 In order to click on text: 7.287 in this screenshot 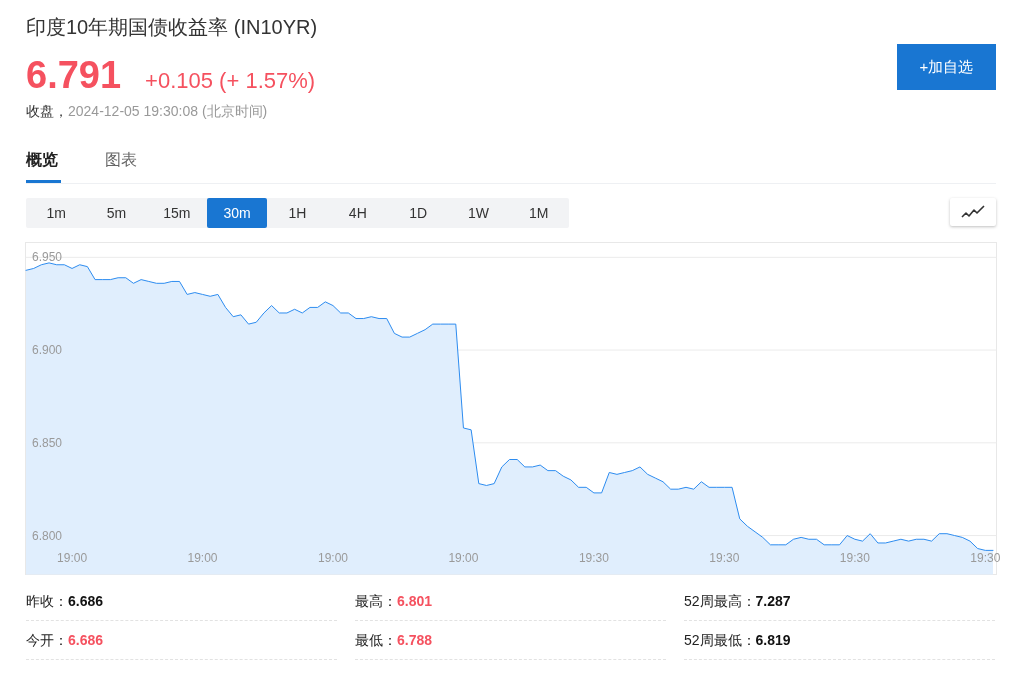, I will do `click(773, 601)`.